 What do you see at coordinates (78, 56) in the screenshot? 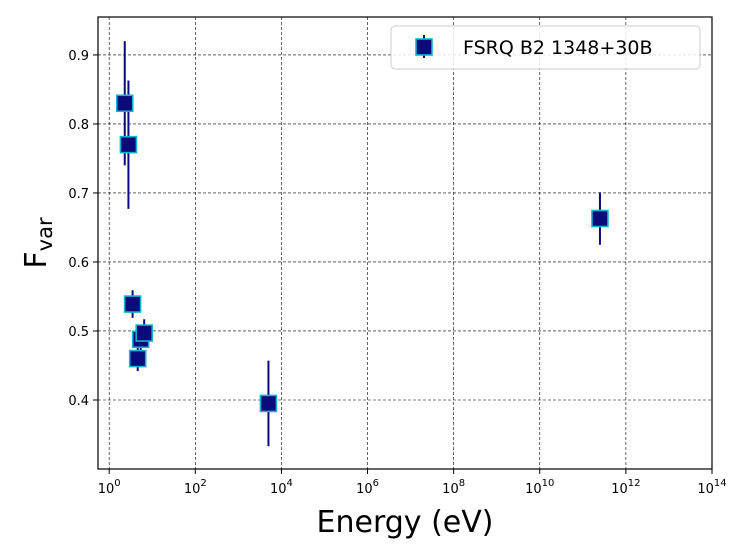
I see `y-tick-label: 0.9` at bounding box center [78, 56].